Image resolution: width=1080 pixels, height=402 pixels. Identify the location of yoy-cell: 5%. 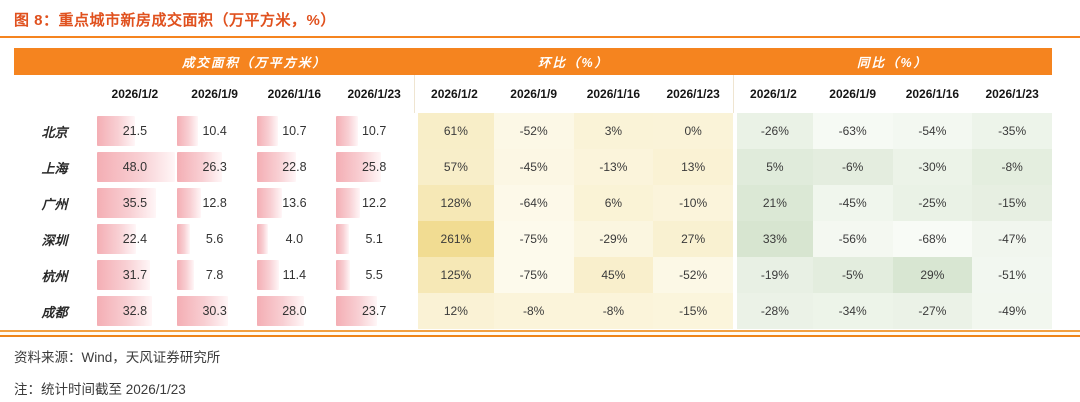
(773, 167).